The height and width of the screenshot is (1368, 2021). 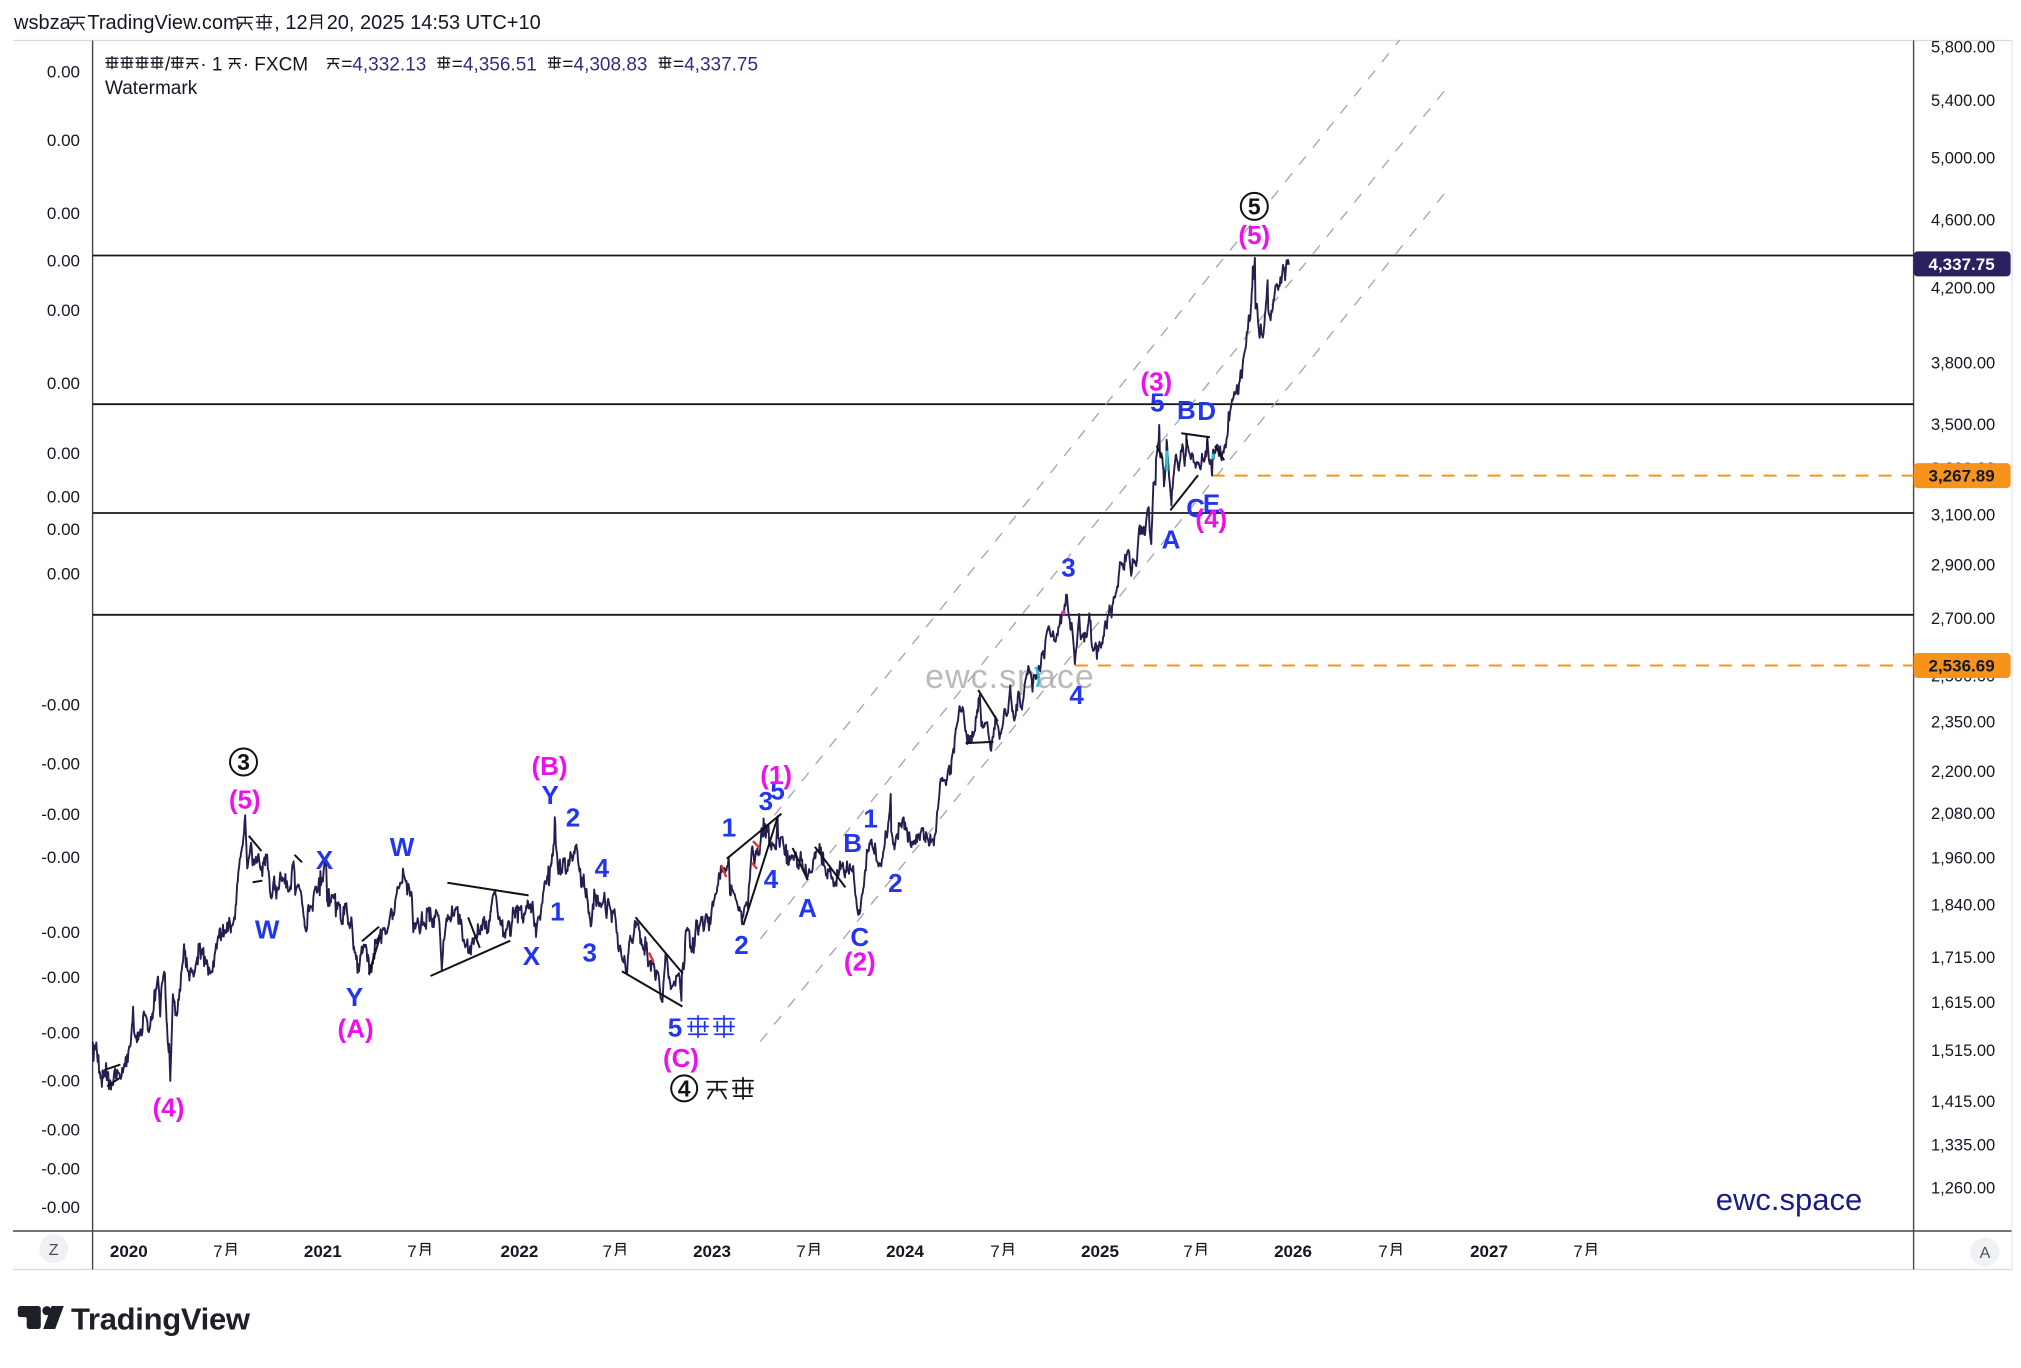 I want to click on svg-text: 2,700.00, so click(x=1963, y=619).